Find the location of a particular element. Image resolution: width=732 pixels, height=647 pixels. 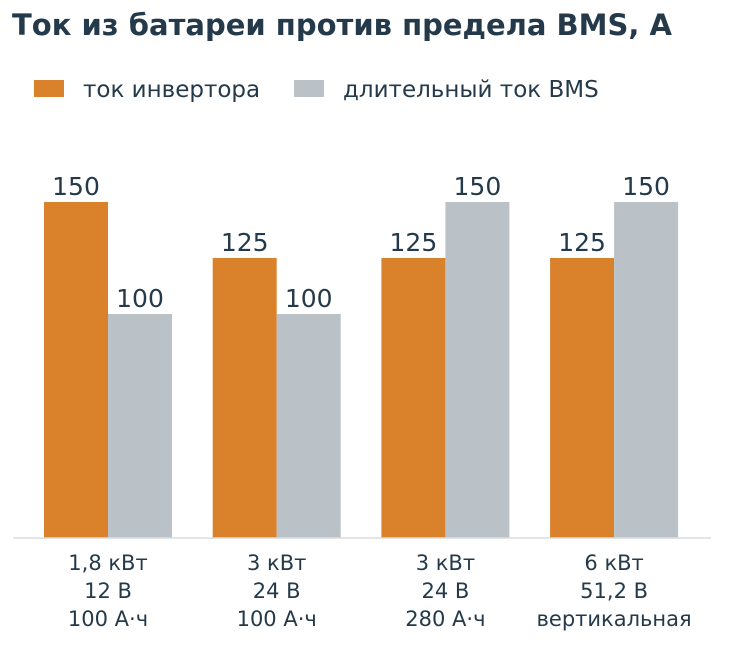

legend-swatch-bms-continuous-current is located at coordinates (309, 88).